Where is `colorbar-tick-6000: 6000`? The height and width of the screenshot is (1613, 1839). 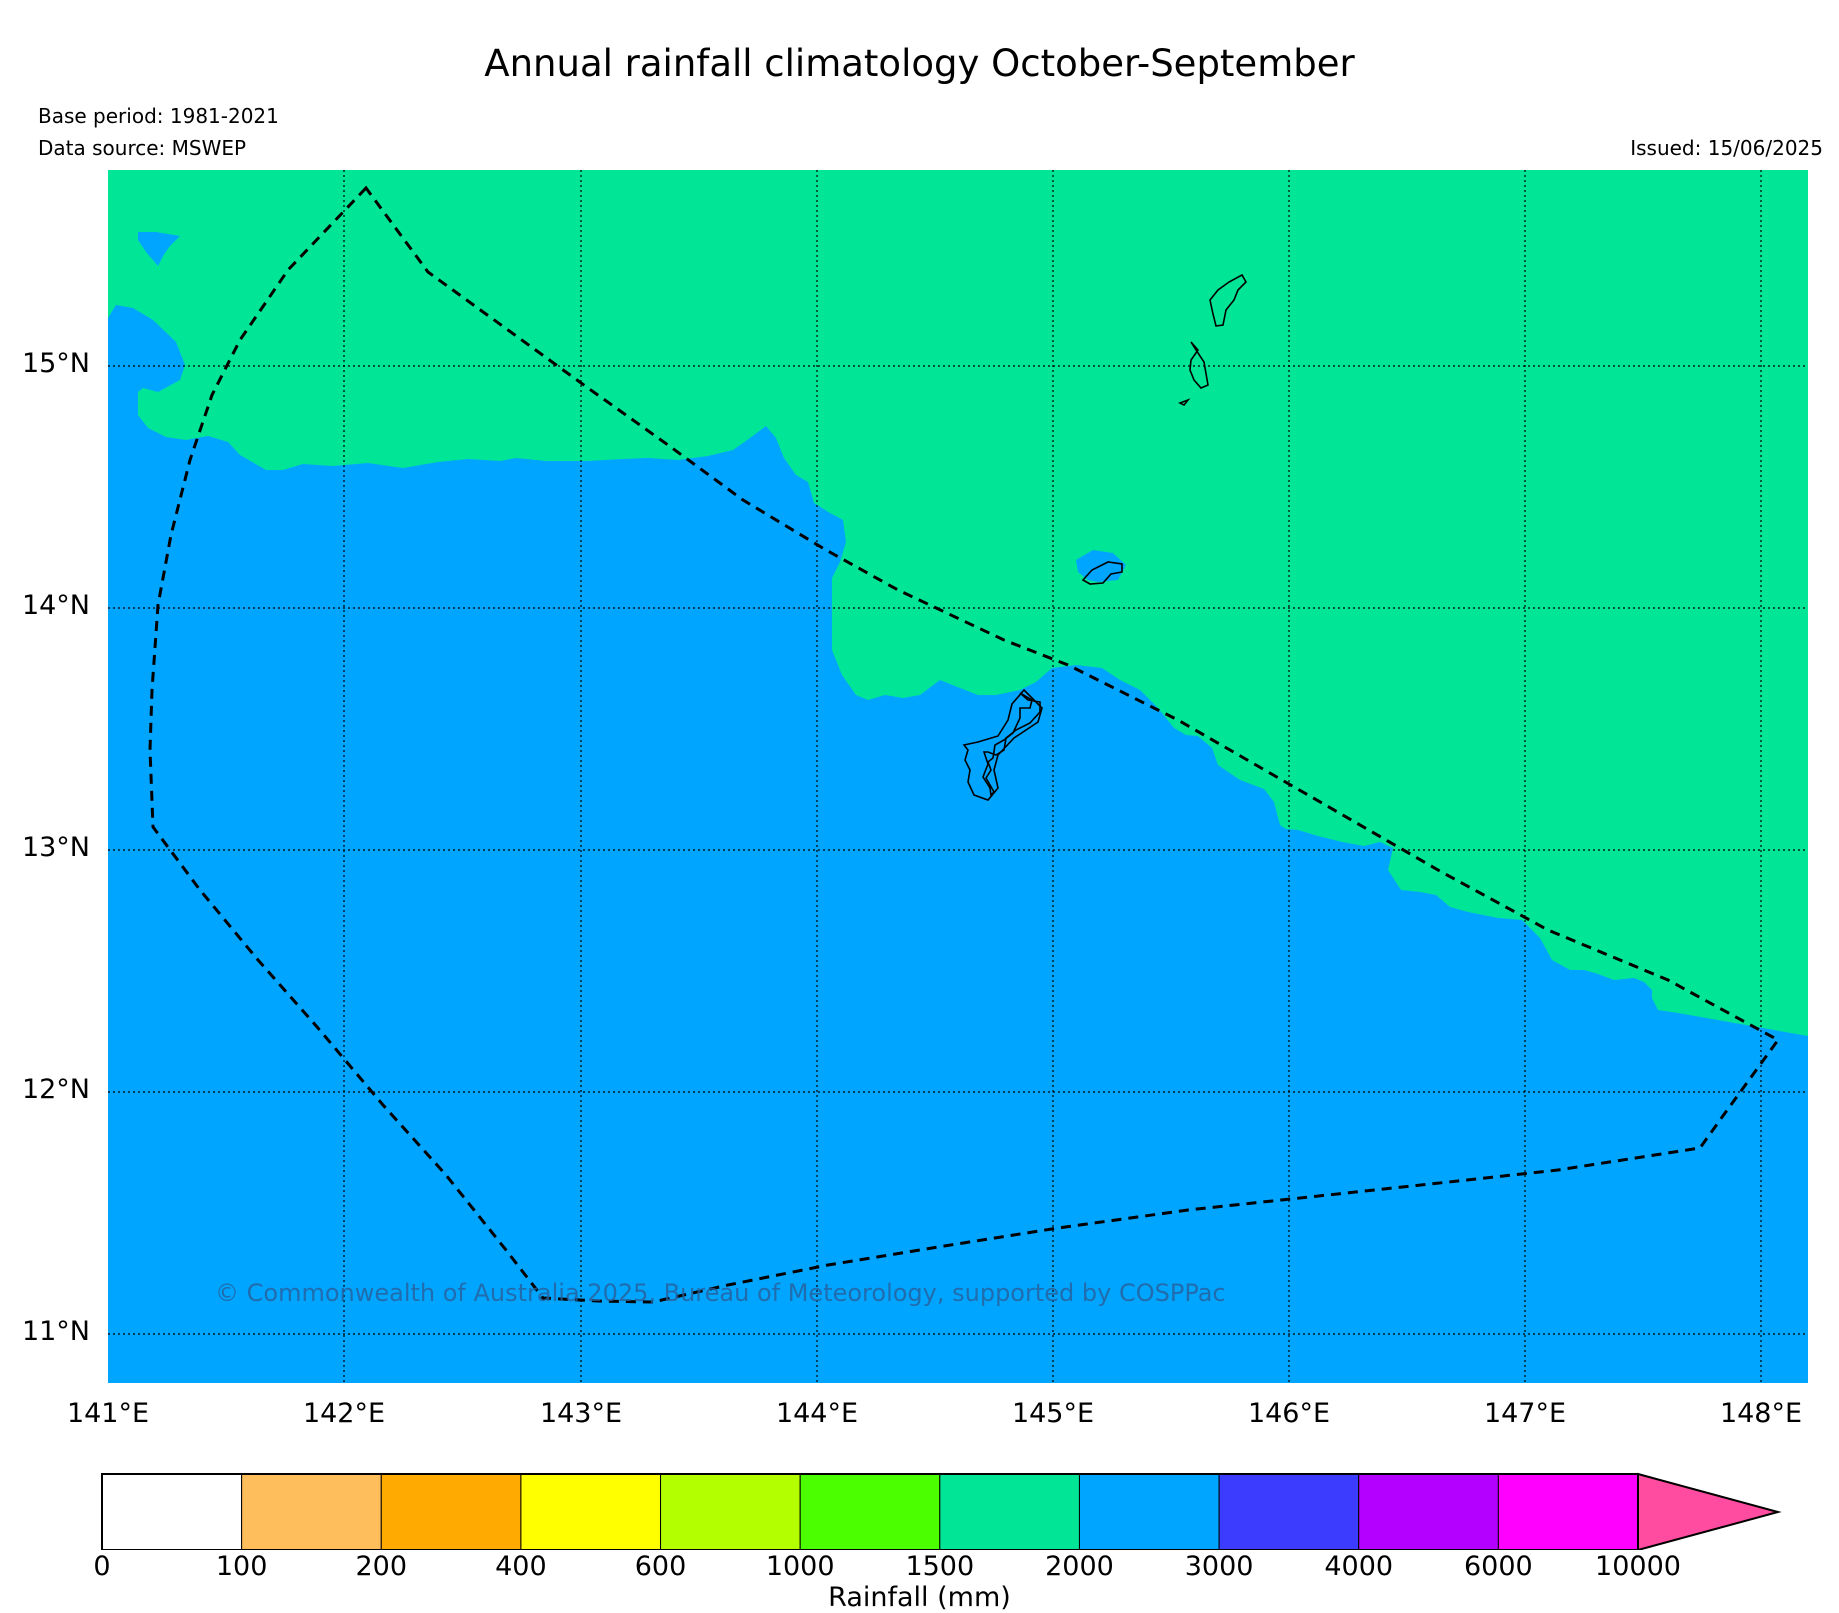 colorbar-tick-6000: 6000 is located at coordinates (1498, 1566).